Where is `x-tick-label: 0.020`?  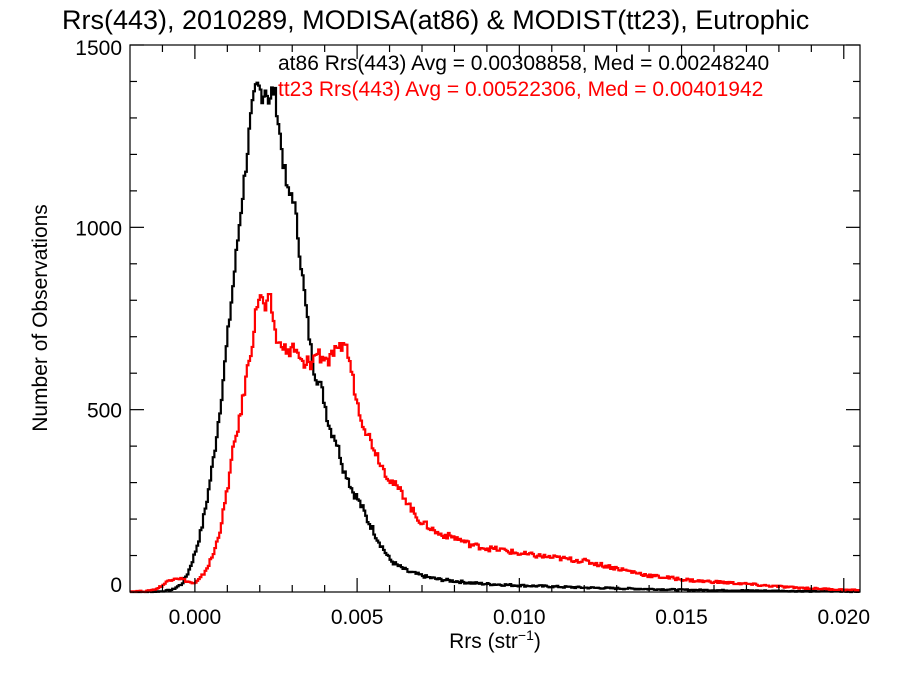 x-tick-label: 0.020 is located at coordinates (843, 617).